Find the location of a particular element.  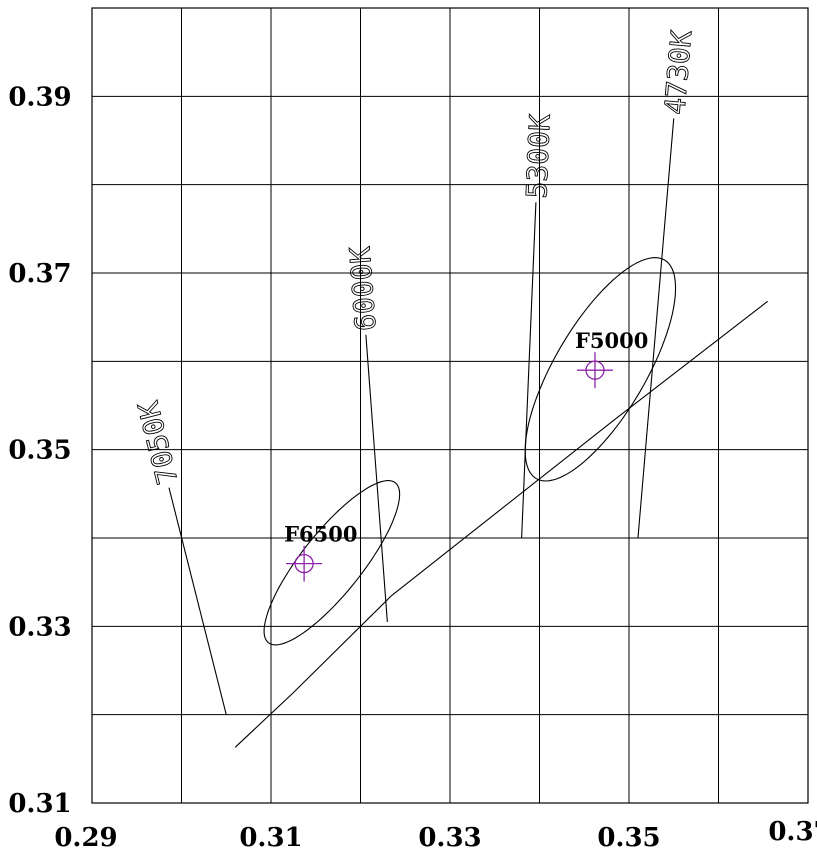

cct-label: 7050K is located at coordinates (158, 443).